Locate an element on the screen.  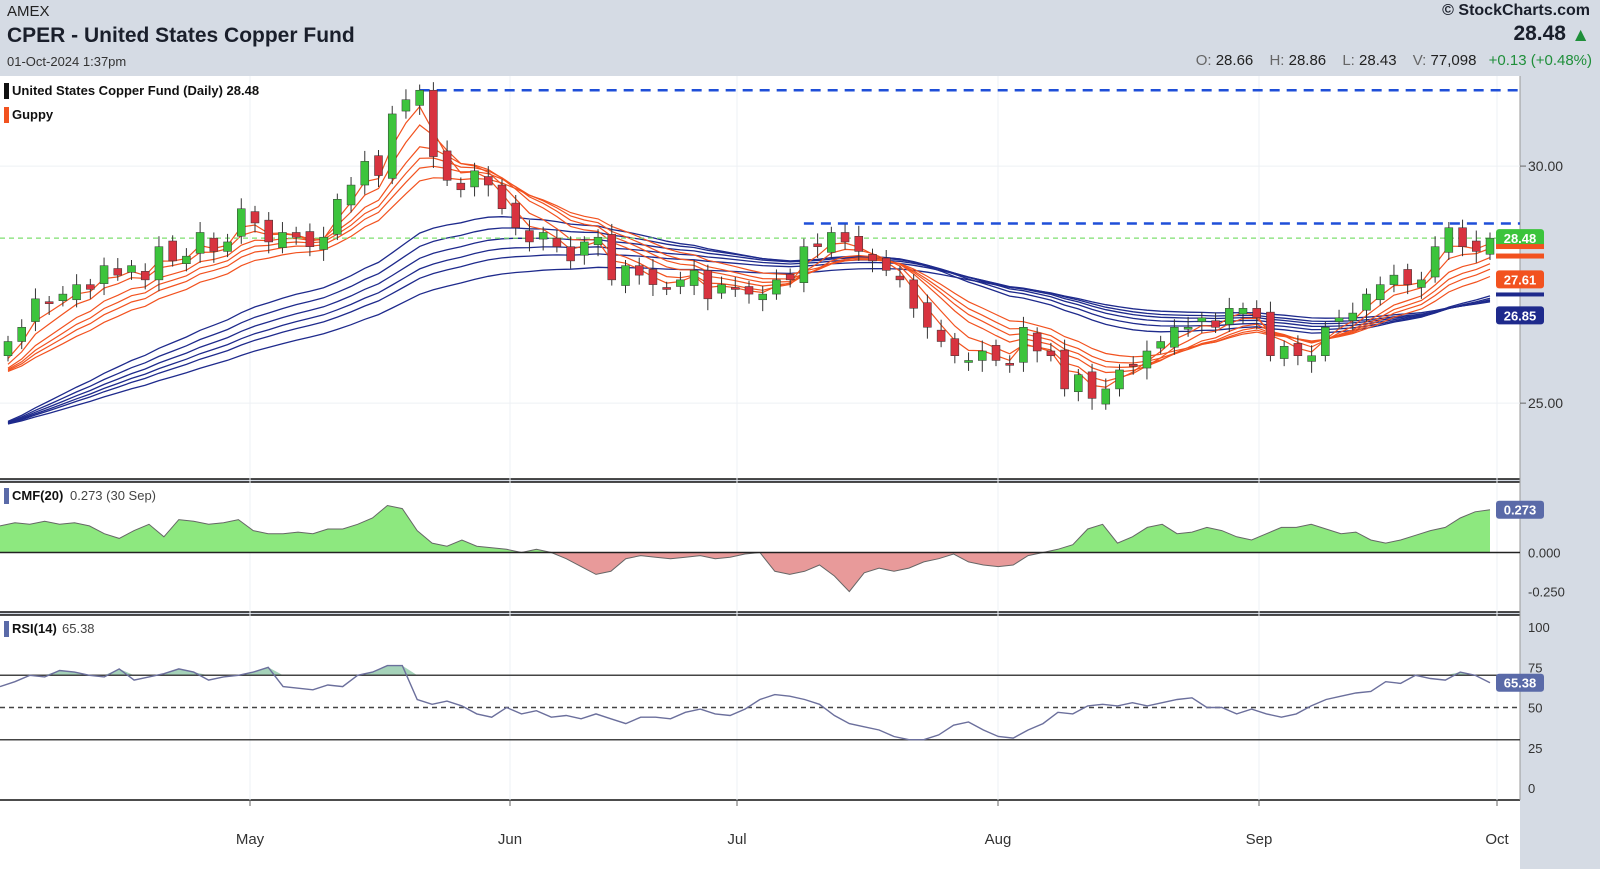
svg-text: 27.61 is located at coordinates (1520, 279).